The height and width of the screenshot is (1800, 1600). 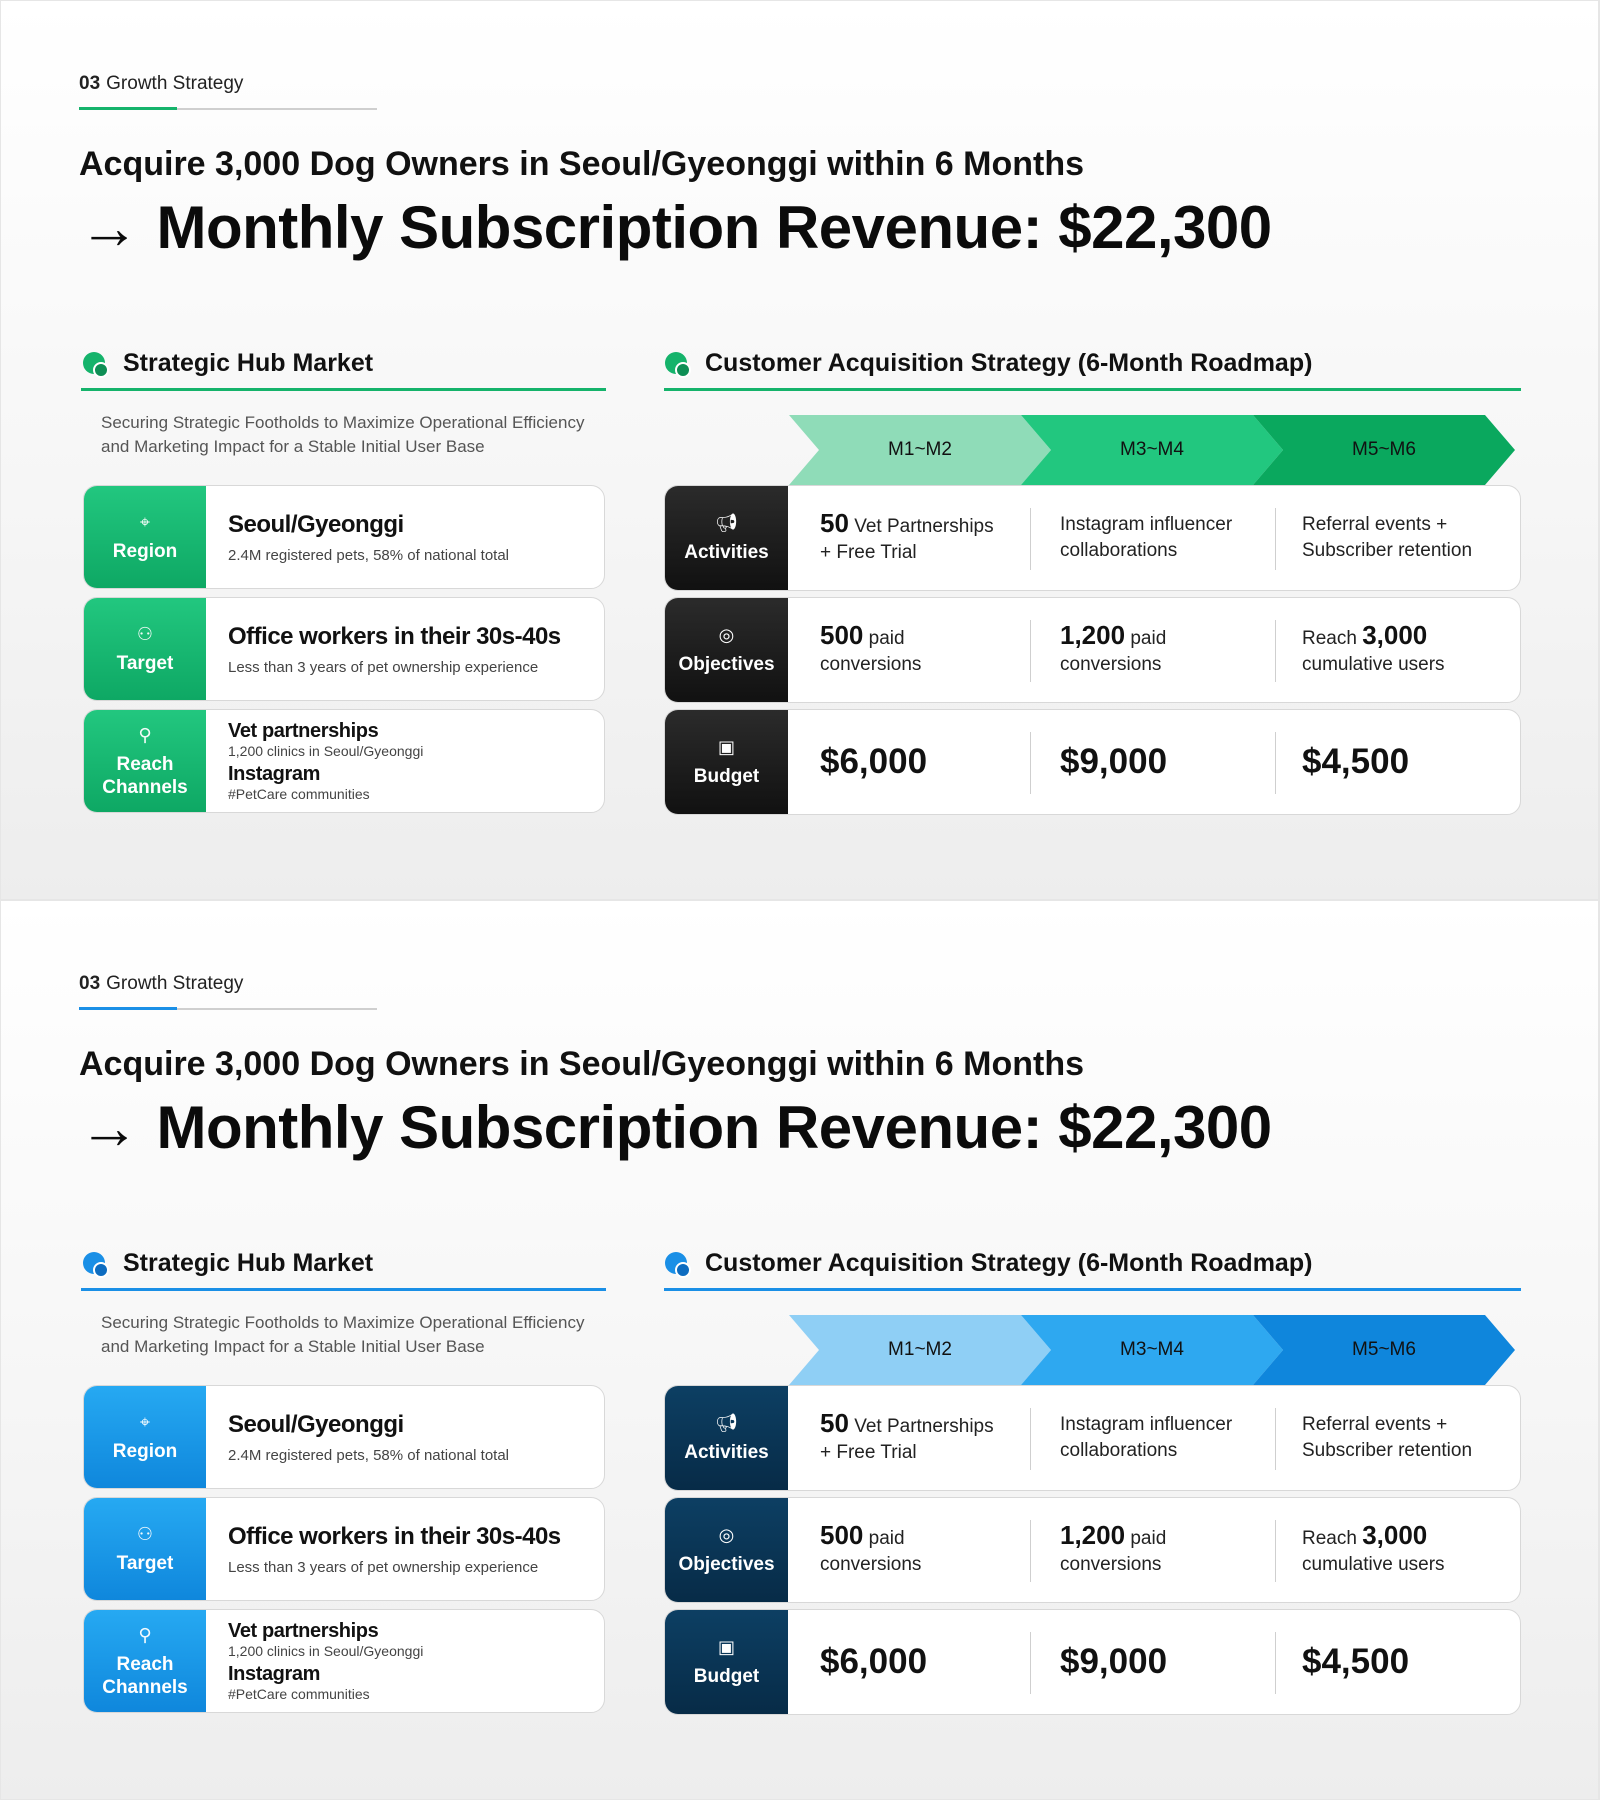 I want to click on phase-label-1: M1~M2, so click(x=920, y=1349).